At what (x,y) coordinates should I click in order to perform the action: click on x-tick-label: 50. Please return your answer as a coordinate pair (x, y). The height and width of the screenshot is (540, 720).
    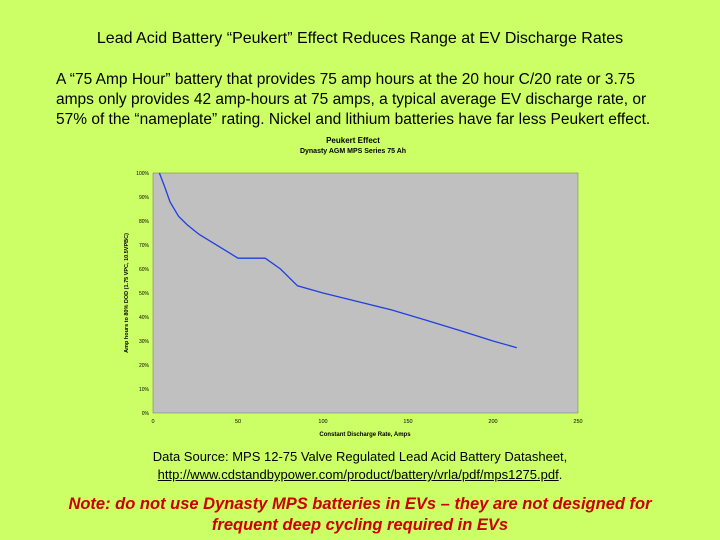
    Looking at the image, I should click on (238, 422).